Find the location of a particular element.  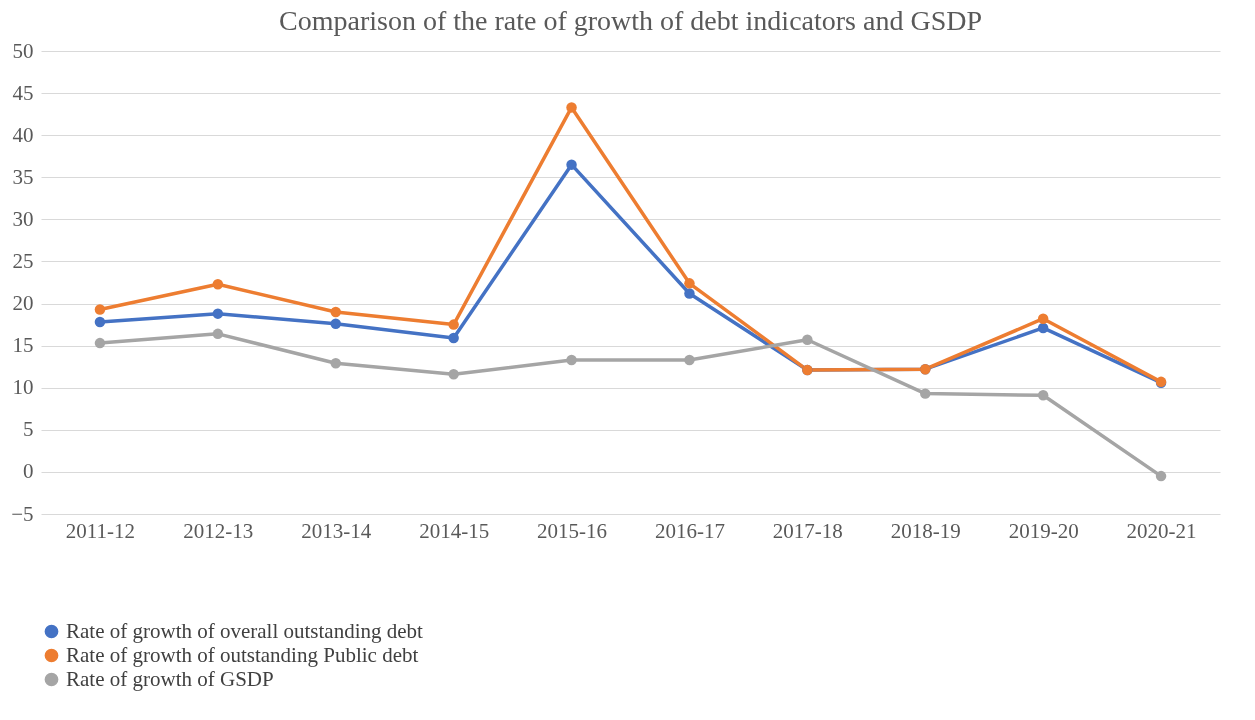

x-tick-label: 2015-16 is located at coordinates (572, 530).